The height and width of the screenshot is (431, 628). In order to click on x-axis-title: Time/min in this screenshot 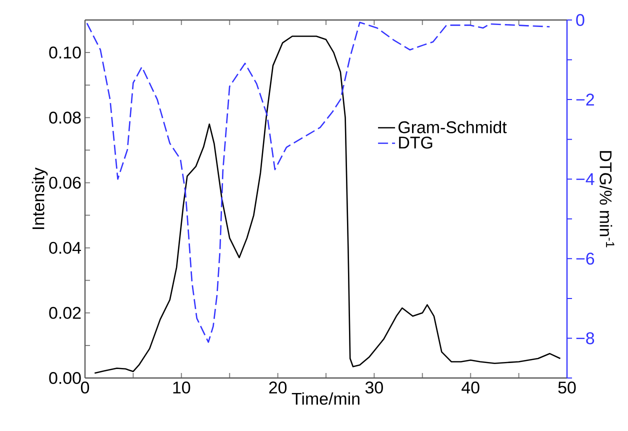, I will do `click(326, 398)`.